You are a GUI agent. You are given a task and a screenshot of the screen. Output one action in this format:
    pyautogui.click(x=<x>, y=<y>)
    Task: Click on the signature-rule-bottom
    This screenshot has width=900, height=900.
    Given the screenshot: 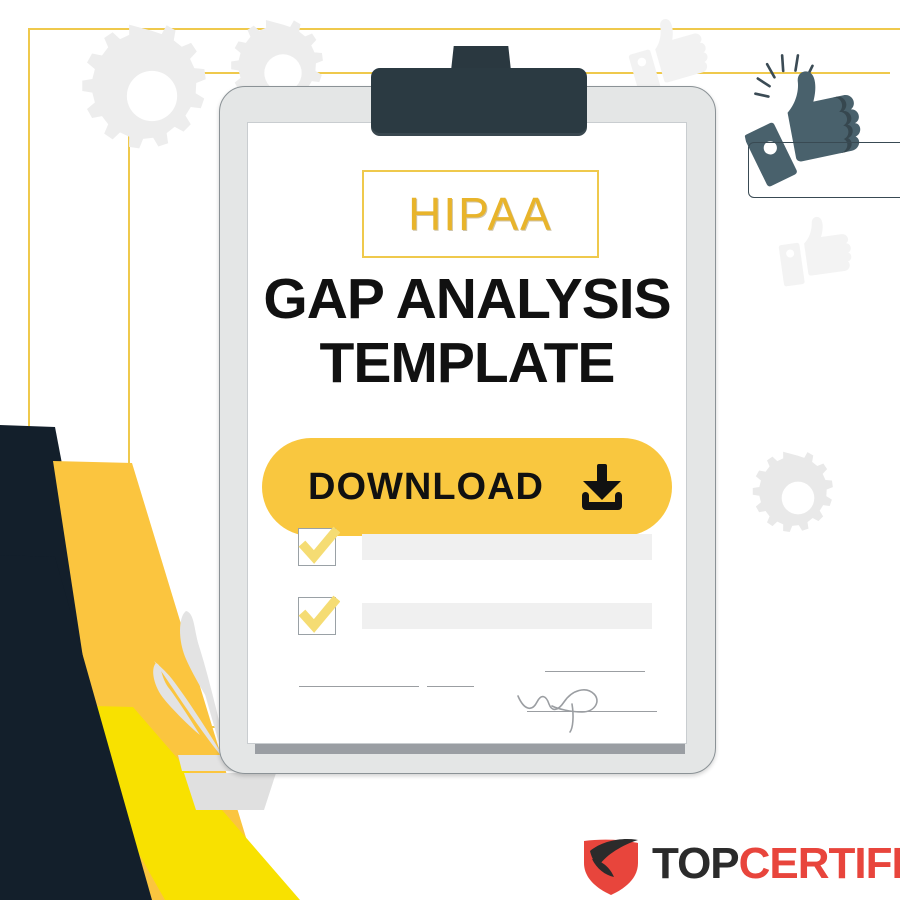 What is the action you would take?
    pyautogui.click(x=592, y=711)
    